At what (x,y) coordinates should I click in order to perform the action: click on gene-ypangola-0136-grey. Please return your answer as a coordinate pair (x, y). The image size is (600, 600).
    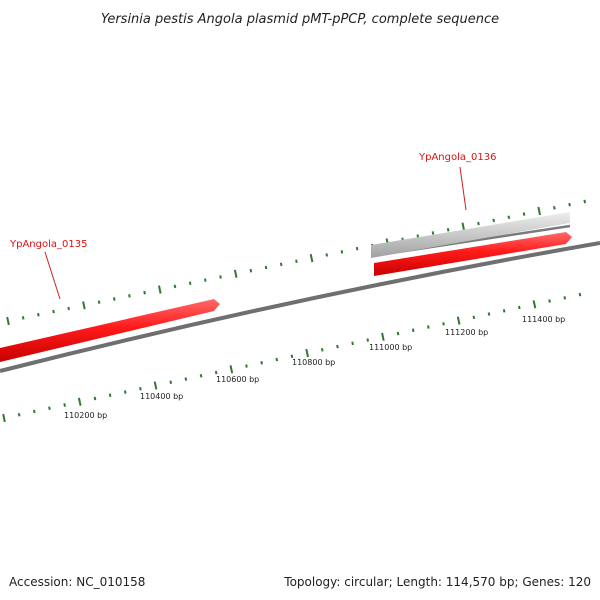
    Looking at the image, I should click on (470, 235).